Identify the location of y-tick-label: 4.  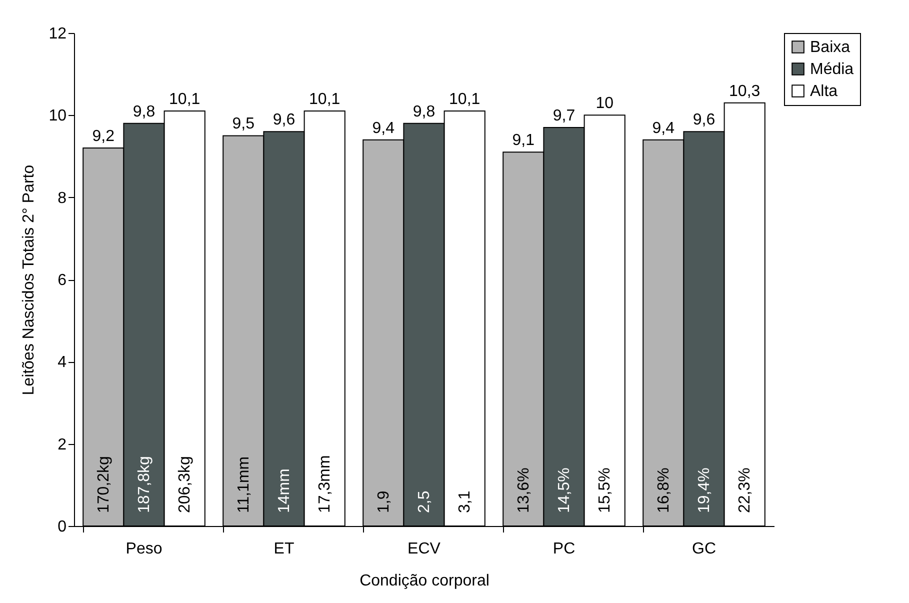
(62, 363).